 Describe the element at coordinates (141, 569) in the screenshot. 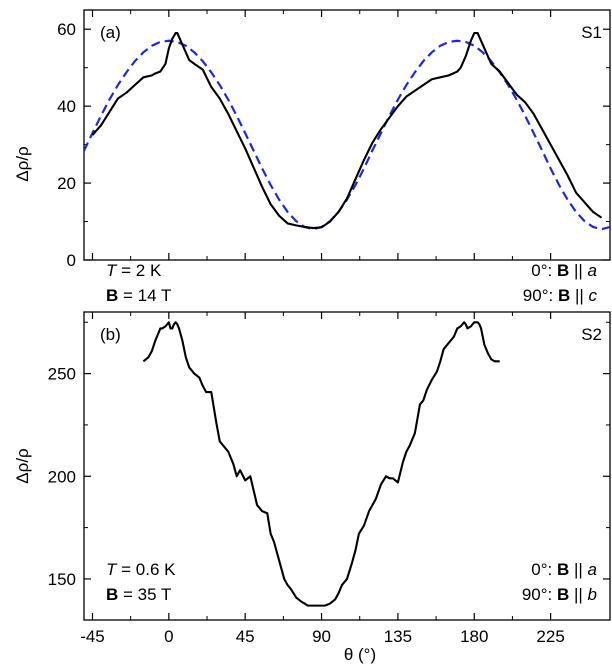

I see `panel-b-condition-temperature: T = 0.6 K` at that location.